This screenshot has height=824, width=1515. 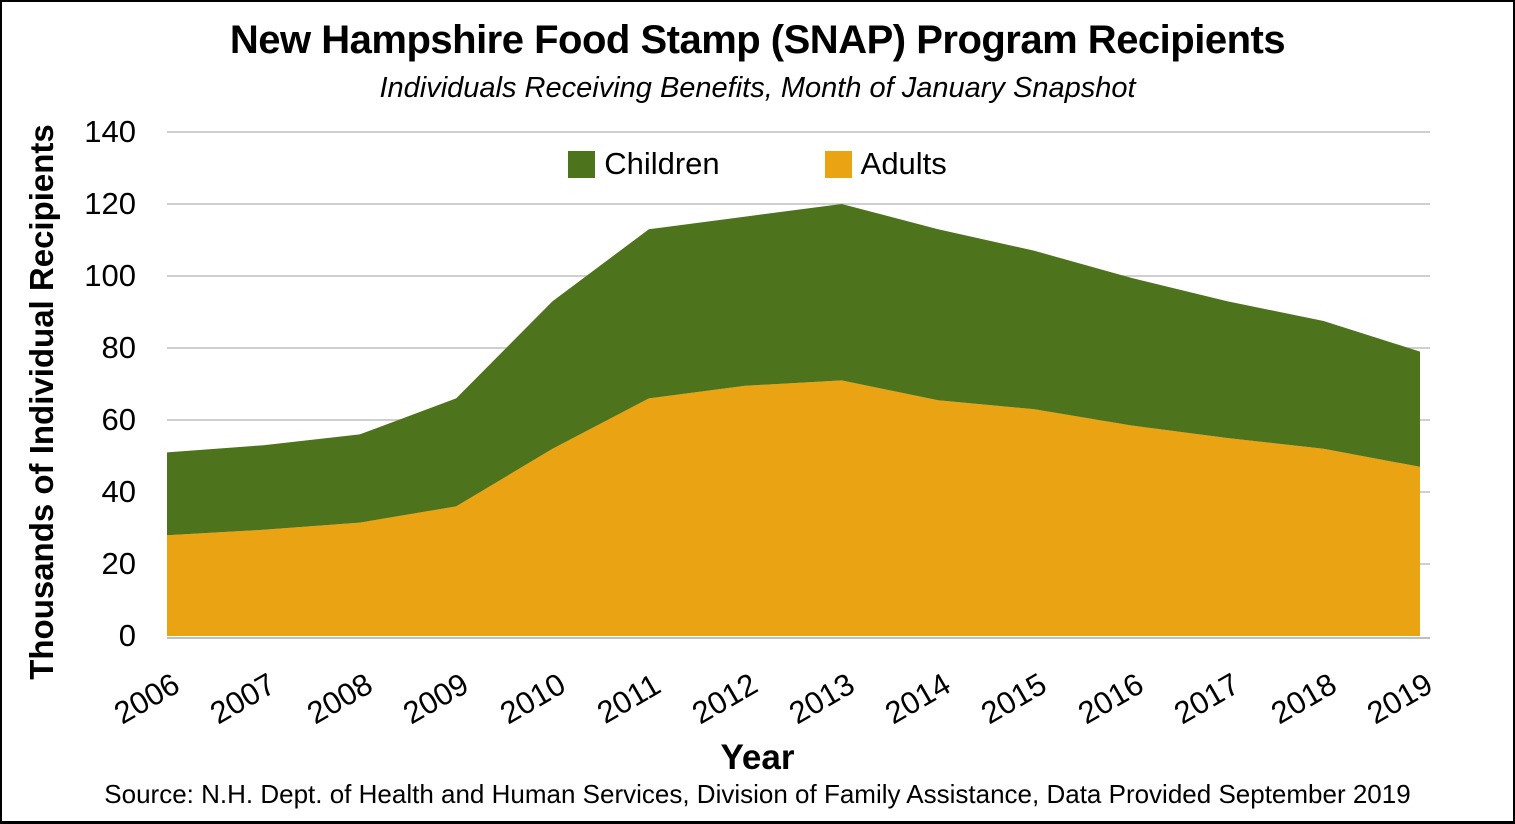 What do you see at coordinates (1014, 698) in the screenshot?
I see `x-tick-label: 2015` at bounding box center [1014, 698].